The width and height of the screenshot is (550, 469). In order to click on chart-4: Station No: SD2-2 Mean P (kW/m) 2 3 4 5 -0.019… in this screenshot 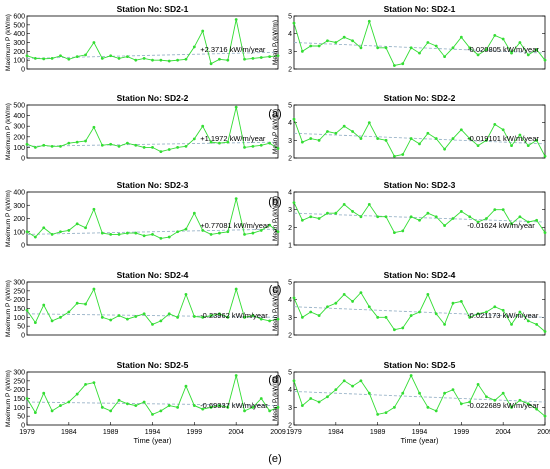, I will do `click(409, 128)`.